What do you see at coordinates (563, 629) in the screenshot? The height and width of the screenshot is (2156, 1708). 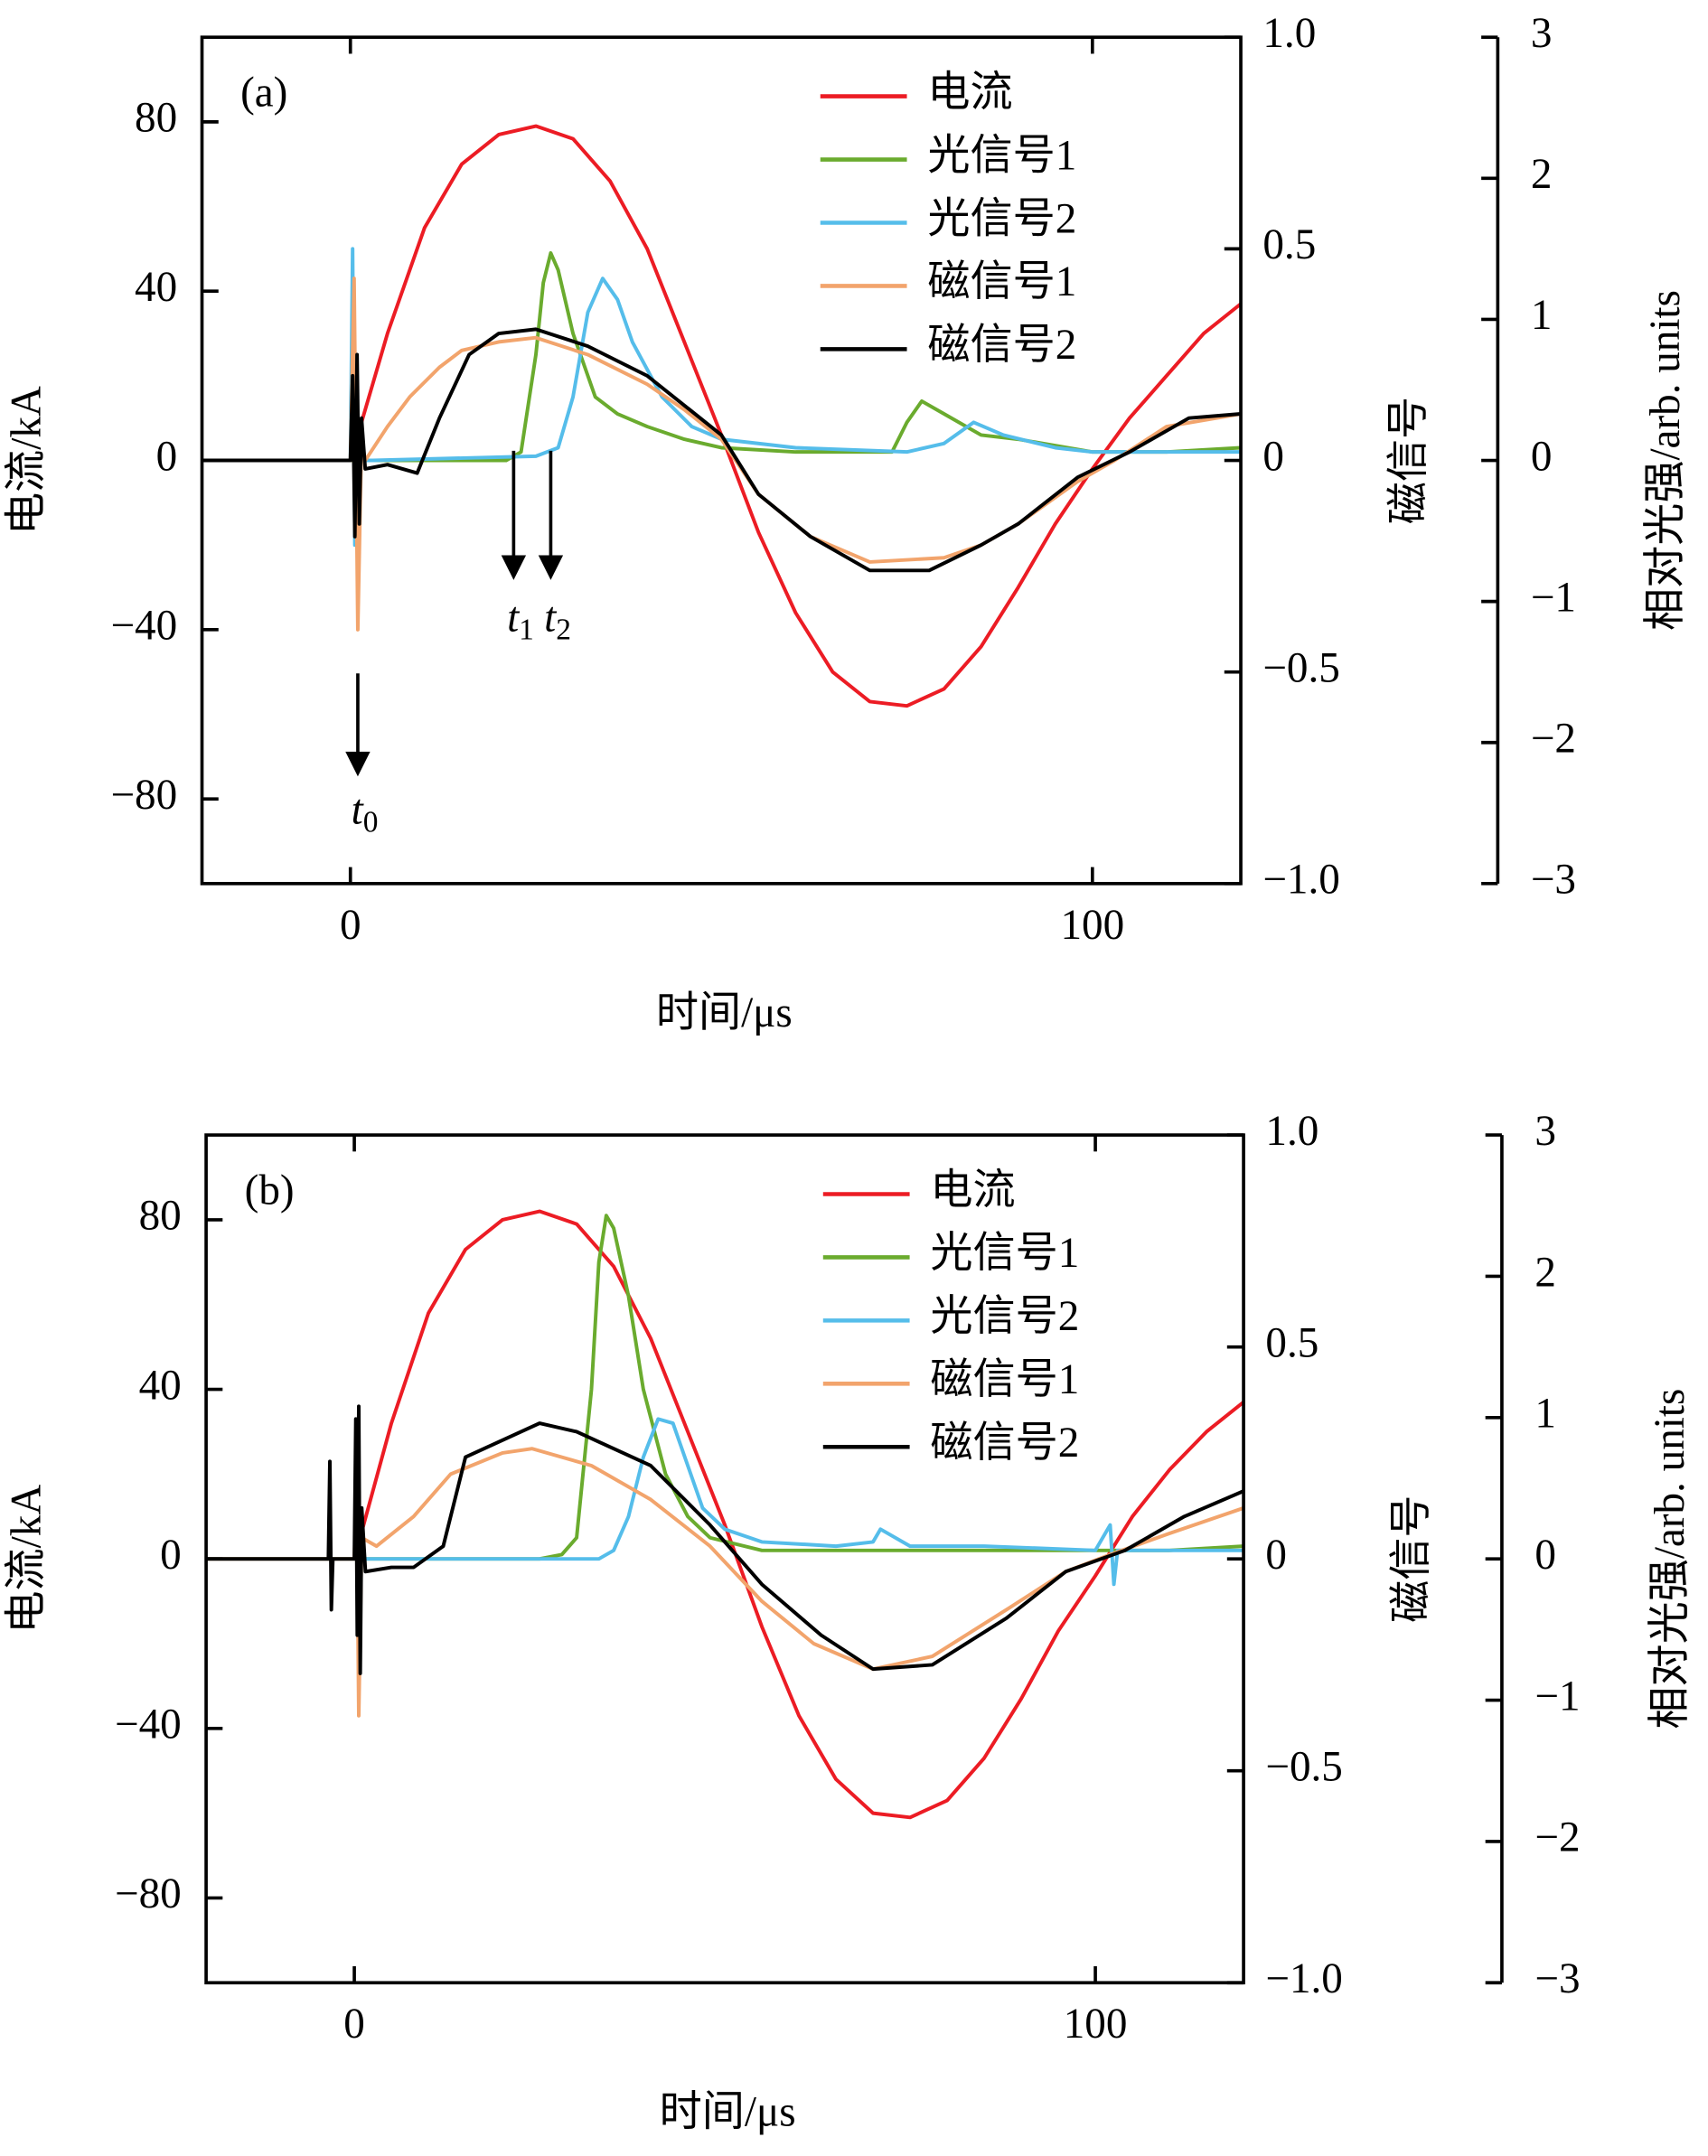 I see `annotation-subscript: 2` at bounding box center [563, 629].